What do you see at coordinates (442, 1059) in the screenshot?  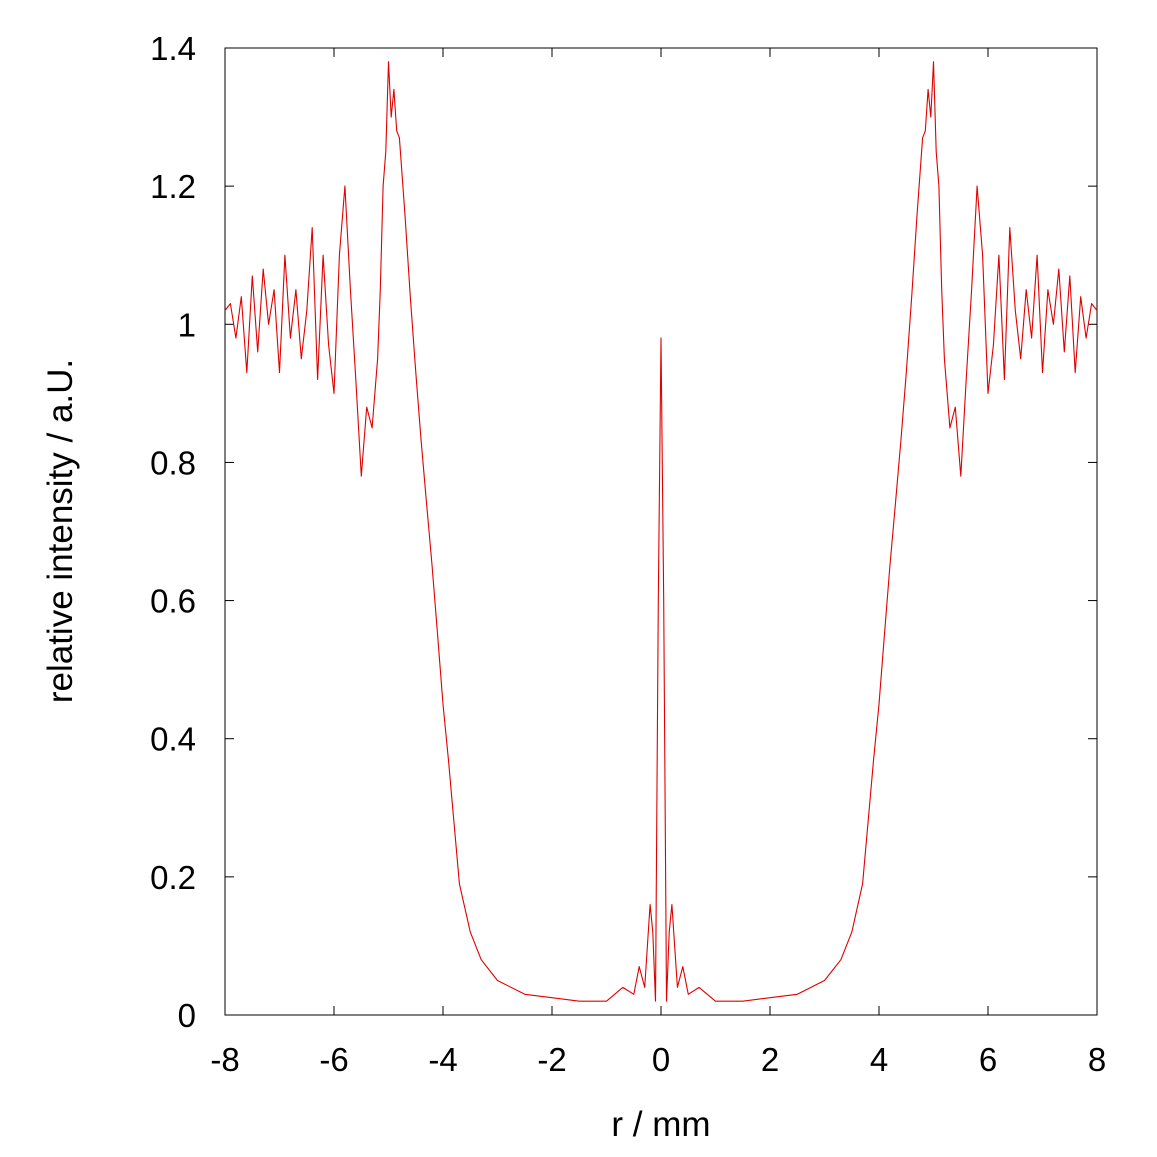 I see `x-tick-label: -4` at bounding box center [442, 1059].